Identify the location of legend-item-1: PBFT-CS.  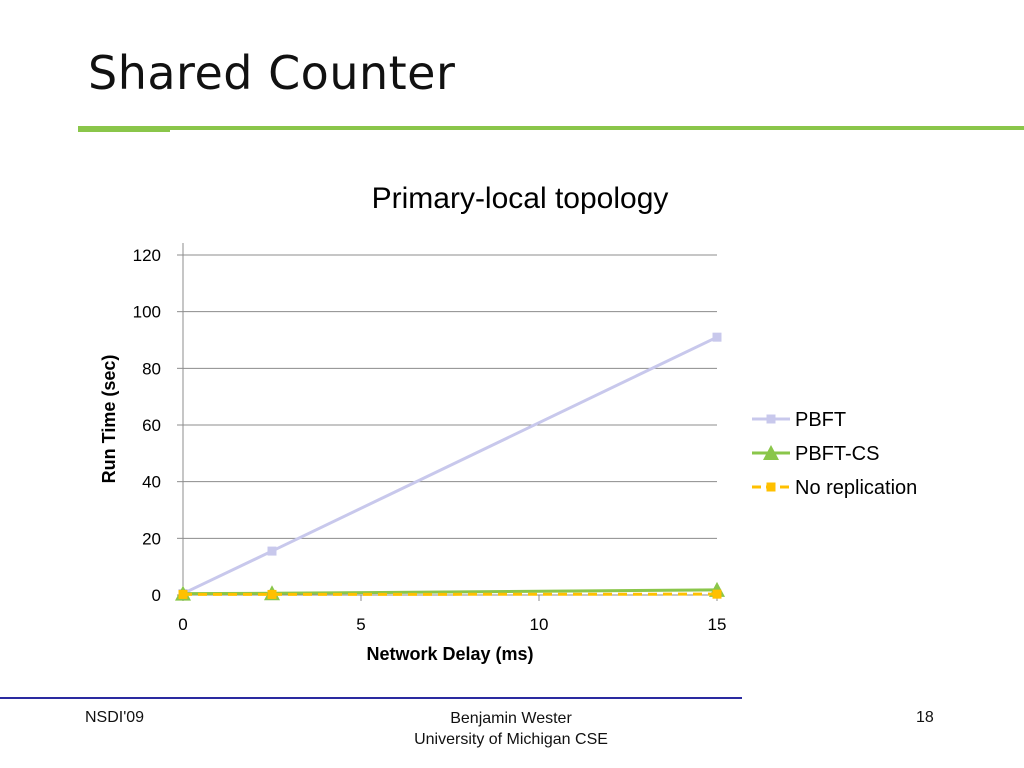
(815, 454).